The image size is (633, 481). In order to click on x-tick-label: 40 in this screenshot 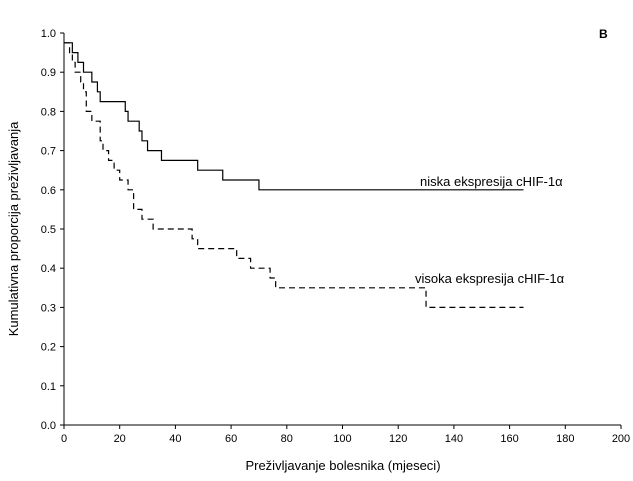, I will do `click(175, 439)`.